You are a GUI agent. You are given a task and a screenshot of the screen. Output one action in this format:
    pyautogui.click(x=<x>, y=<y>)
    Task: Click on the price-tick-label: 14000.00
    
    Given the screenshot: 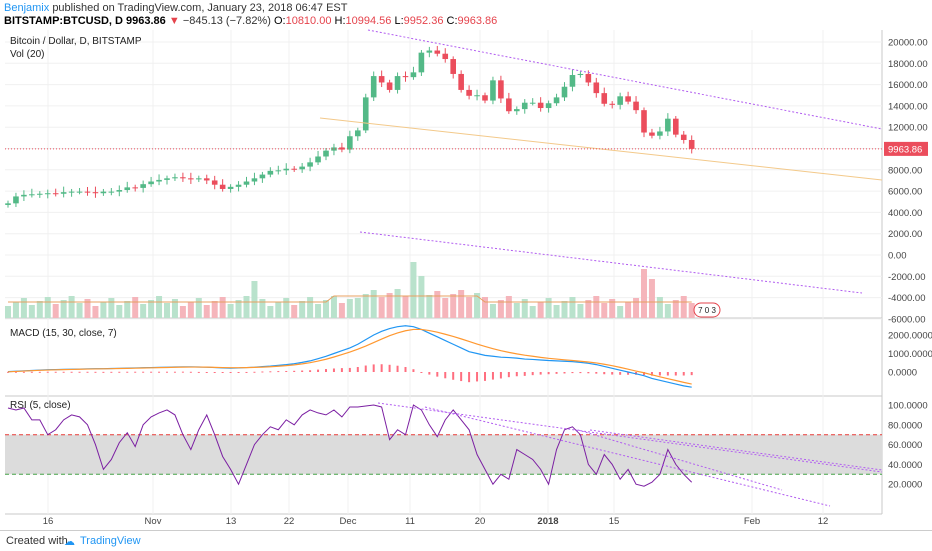 What is the action you would take?
    pyautogui.click(x=908, y=106)
    